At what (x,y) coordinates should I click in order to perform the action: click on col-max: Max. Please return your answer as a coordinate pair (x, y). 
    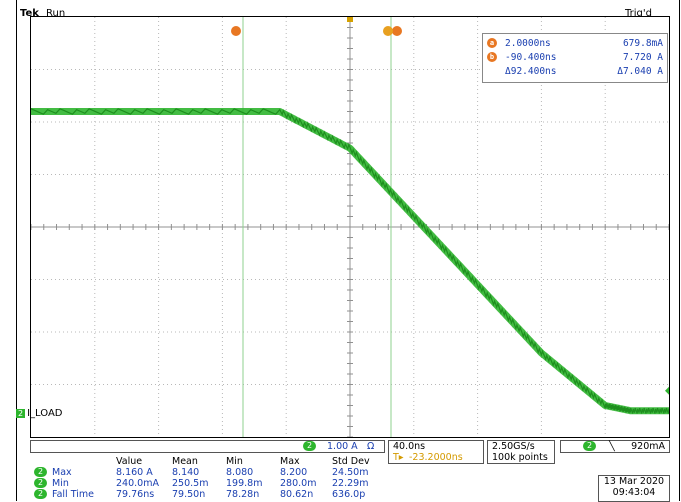
    Looking at the image, I should click on (290, 461).